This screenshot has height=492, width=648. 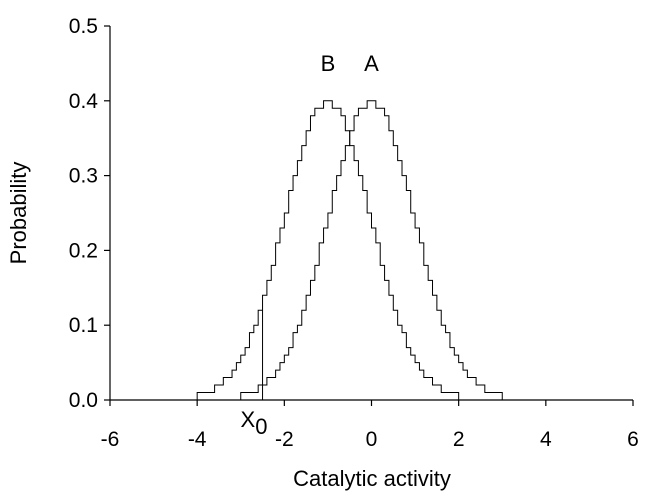 What do you see at coordinates (83, 250) in the screenshot?
I see `y-tick-label: 0.2` at bounding box center [83, 250].